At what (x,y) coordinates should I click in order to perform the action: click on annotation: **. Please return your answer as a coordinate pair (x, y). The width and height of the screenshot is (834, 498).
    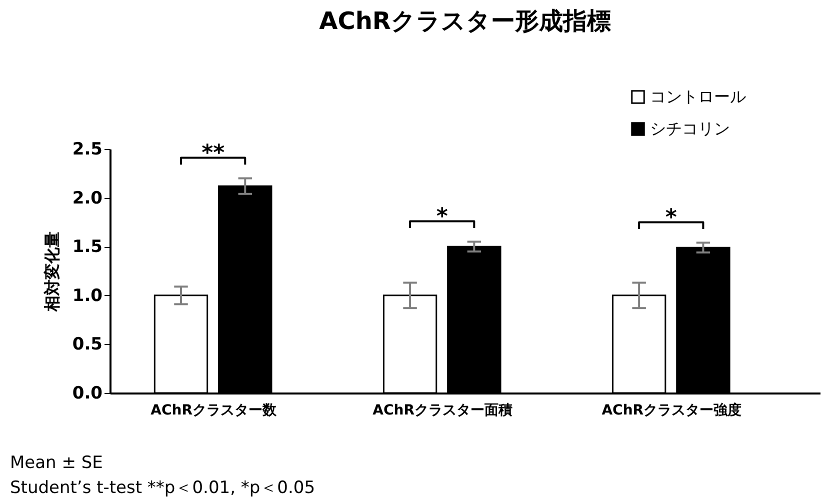
    Looking at the image, I should click on (214, 153).